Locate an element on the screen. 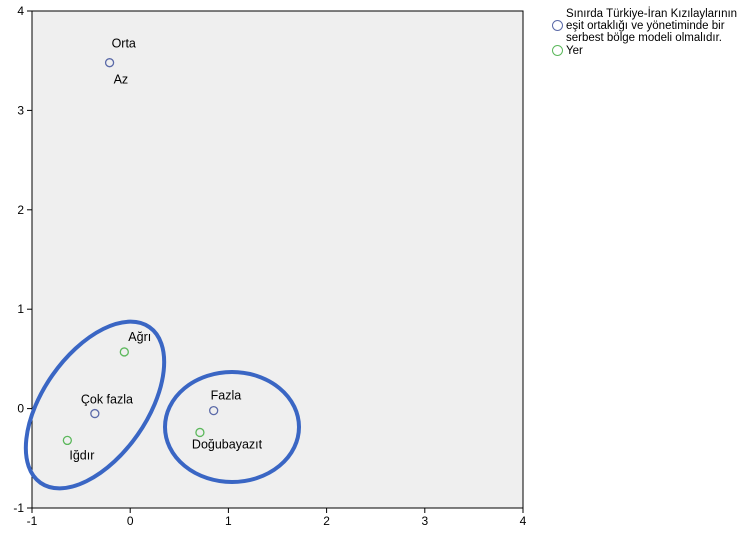 Image resolution: width=749 pixels, height=534 pixels. y-tick-label: 4 is located at coordinates (20, 11).